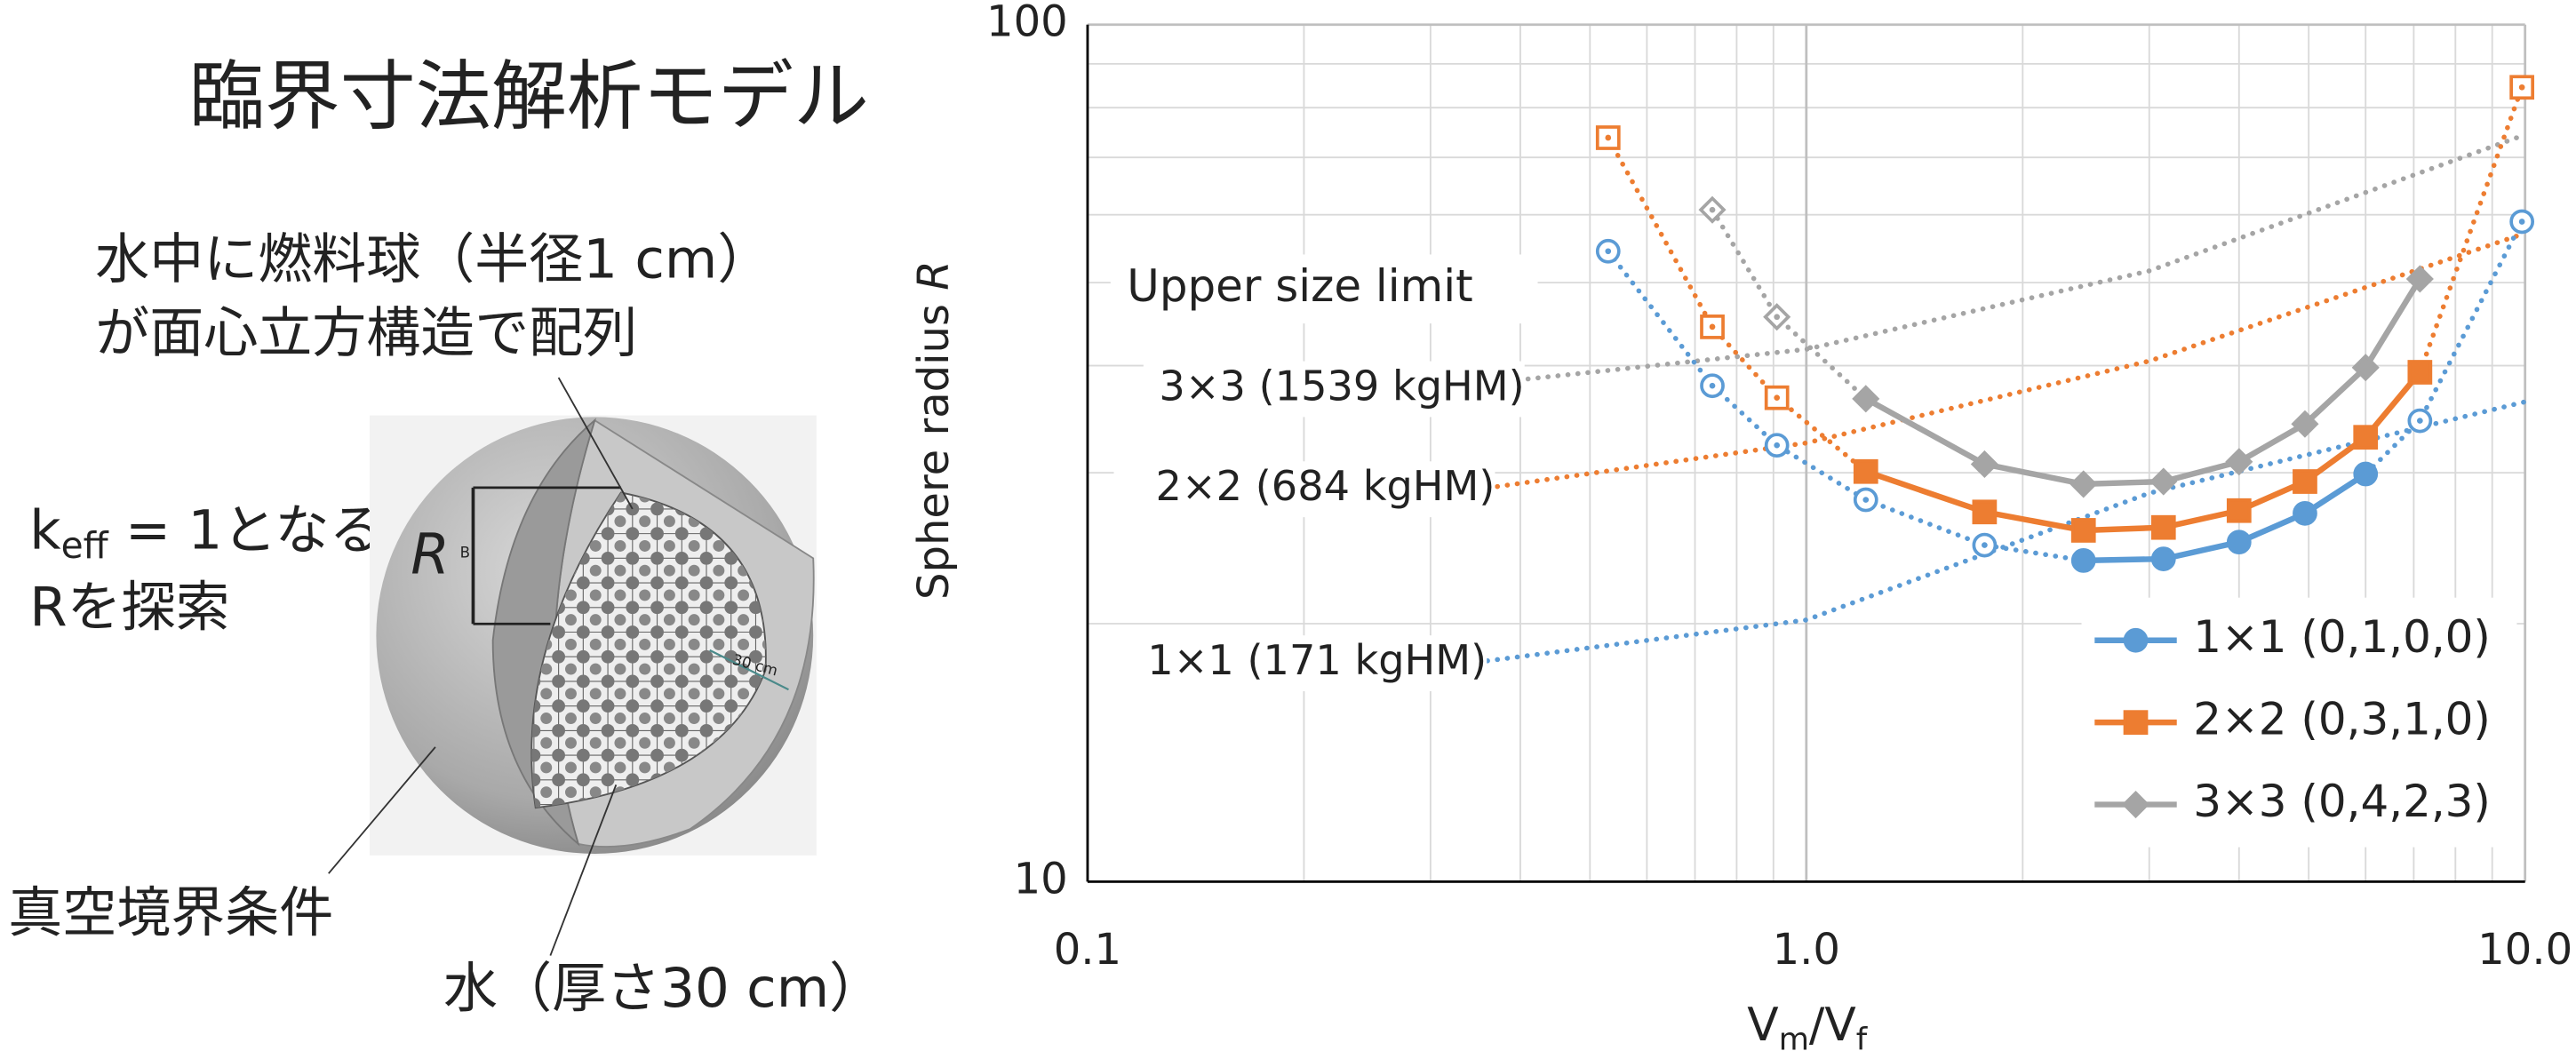 The image size is (2576, 1059). What do you see at coordinates (1863, 1040) in the screenshot?
I see `x-label-part: f` at bounding box center [1863, 1040].